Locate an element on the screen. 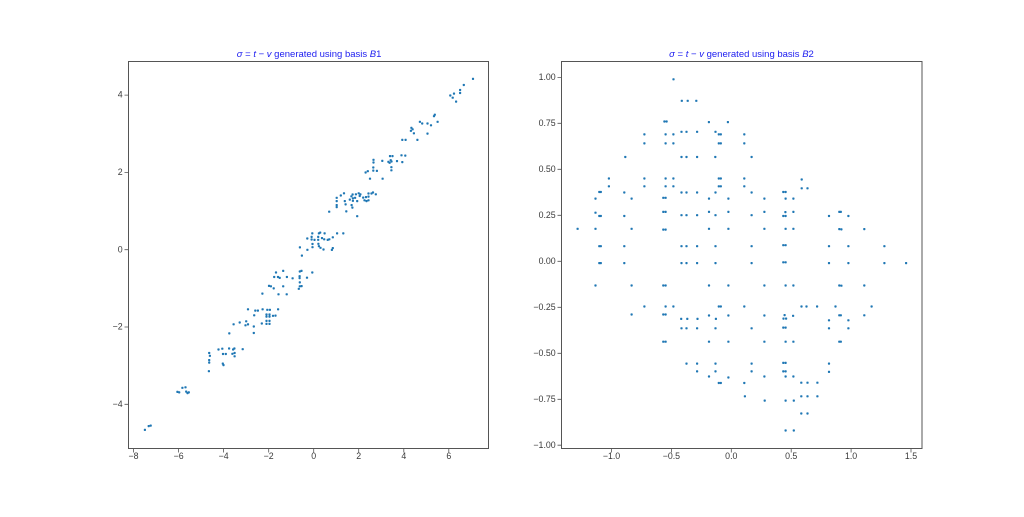 The width and height of the screenshot is (1024, 517). svg-text: 0.5 is located at coordinates (791, 456).